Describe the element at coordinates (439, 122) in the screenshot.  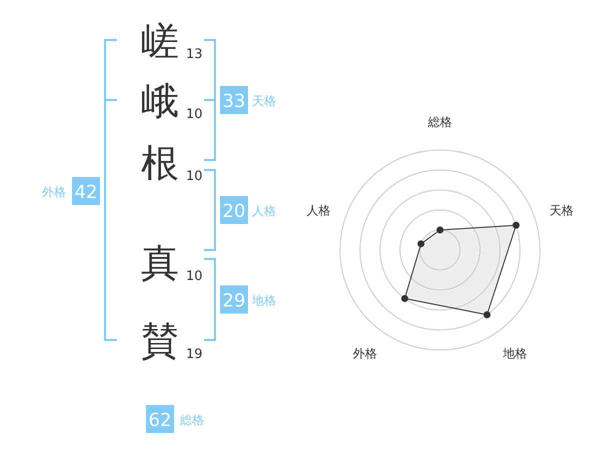
I see `spoke-label: 総格` at that location.